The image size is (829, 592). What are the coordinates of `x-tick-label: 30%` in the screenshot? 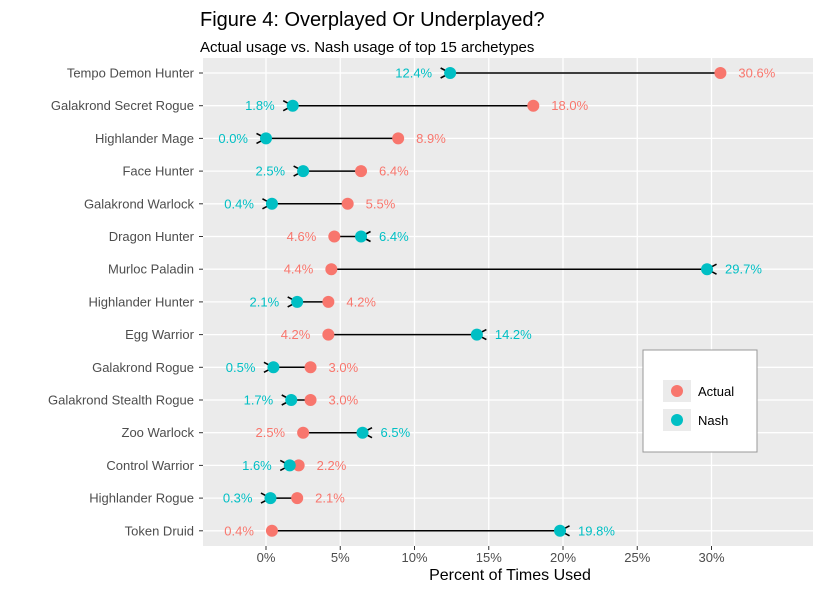 It's located at (711, 557).